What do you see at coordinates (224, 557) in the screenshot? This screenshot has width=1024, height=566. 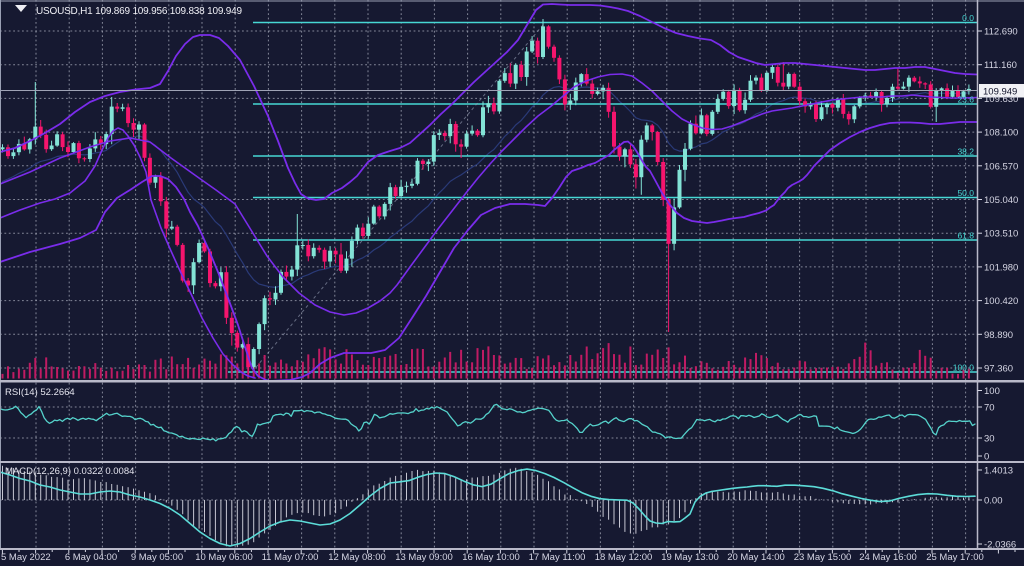 I see `svg-text: 10 May 06:00` at bounding box center [224, 557].